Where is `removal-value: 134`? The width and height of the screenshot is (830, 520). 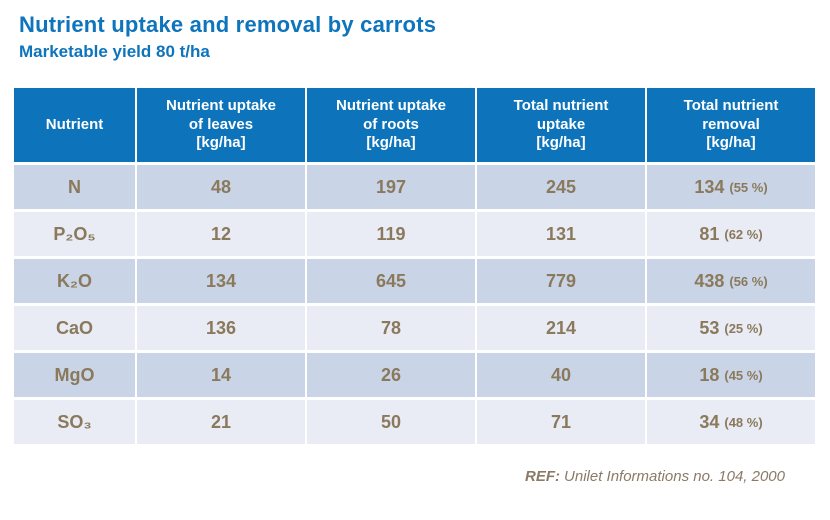 removal-value: 134 is located at coordinates (709, 186).